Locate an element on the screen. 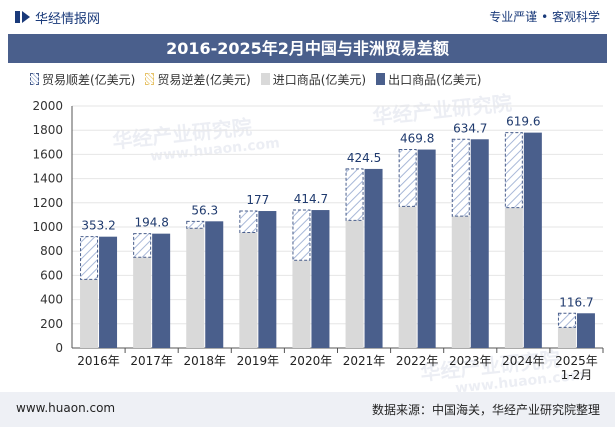  y-tick-label: 1000 is located at coordinates (47, 227).